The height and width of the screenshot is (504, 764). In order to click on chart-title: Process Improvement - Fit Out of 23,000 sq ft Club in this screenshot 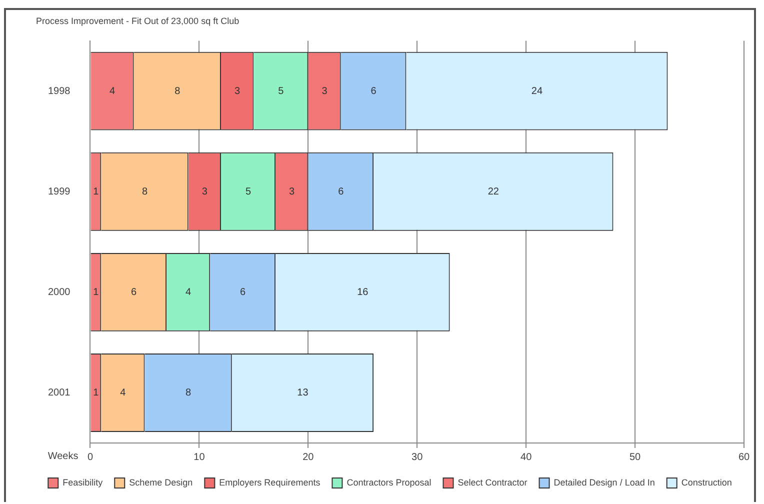, I will do `click(138, 21)`.